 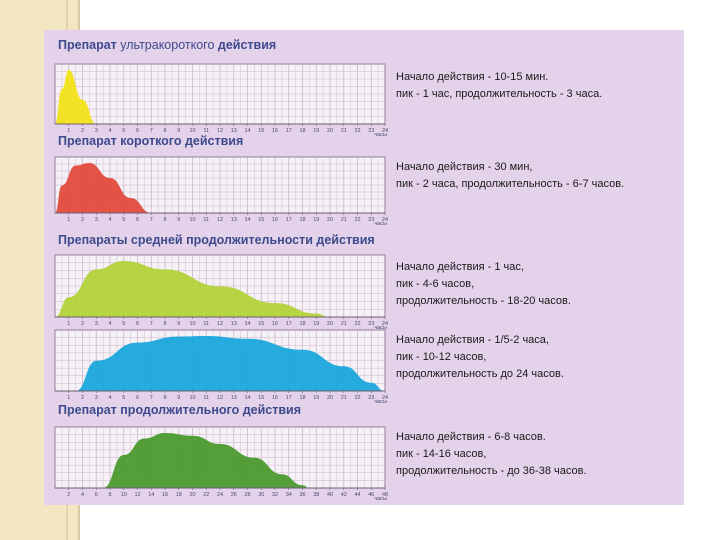 What do you see at coordinates (472, 77) in the screenshot?
I see `description-line: Начало действия - 10-15 мин.` at bounding box center [472, 77].